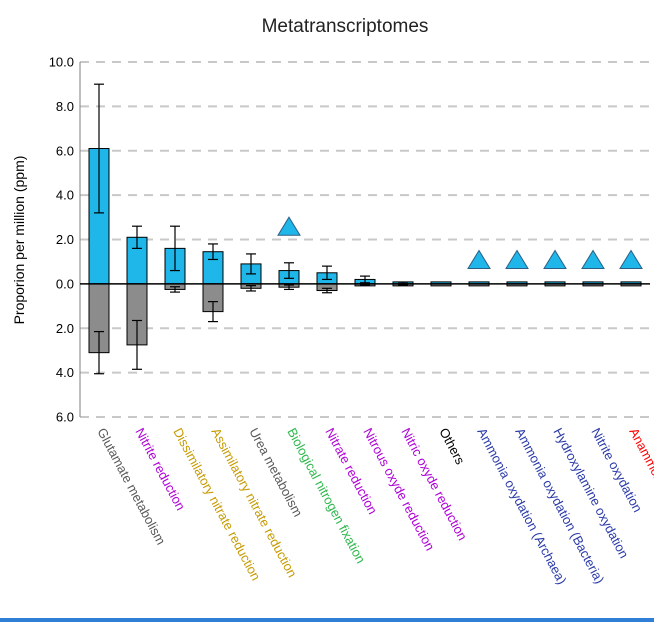 The height and width of the screenshot is (622, 654). What do you see at coordinates (65, 106) in the screenshot?
I see `y-tick-label: 8.0` at bounding box center [65, 106].